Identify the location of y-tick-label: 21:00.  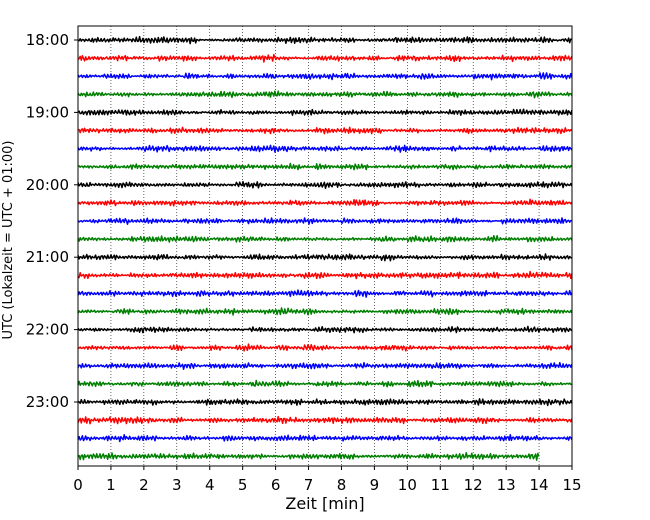
(47, 257).